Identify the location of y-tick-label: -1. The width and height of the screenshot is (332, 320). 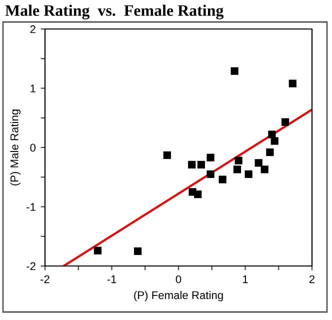
(31, 207).